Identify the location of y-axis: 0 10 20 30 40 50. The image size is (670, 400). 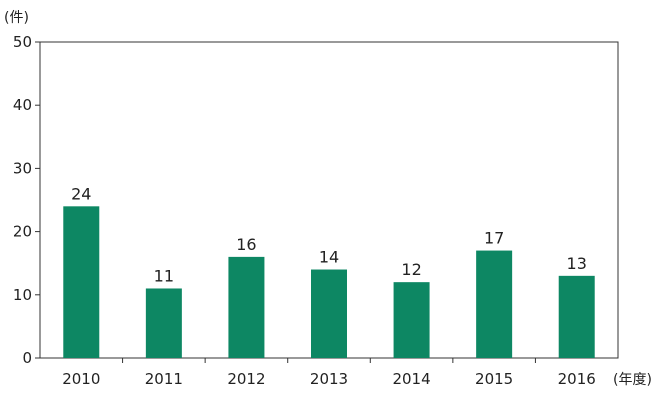
(26, 200).